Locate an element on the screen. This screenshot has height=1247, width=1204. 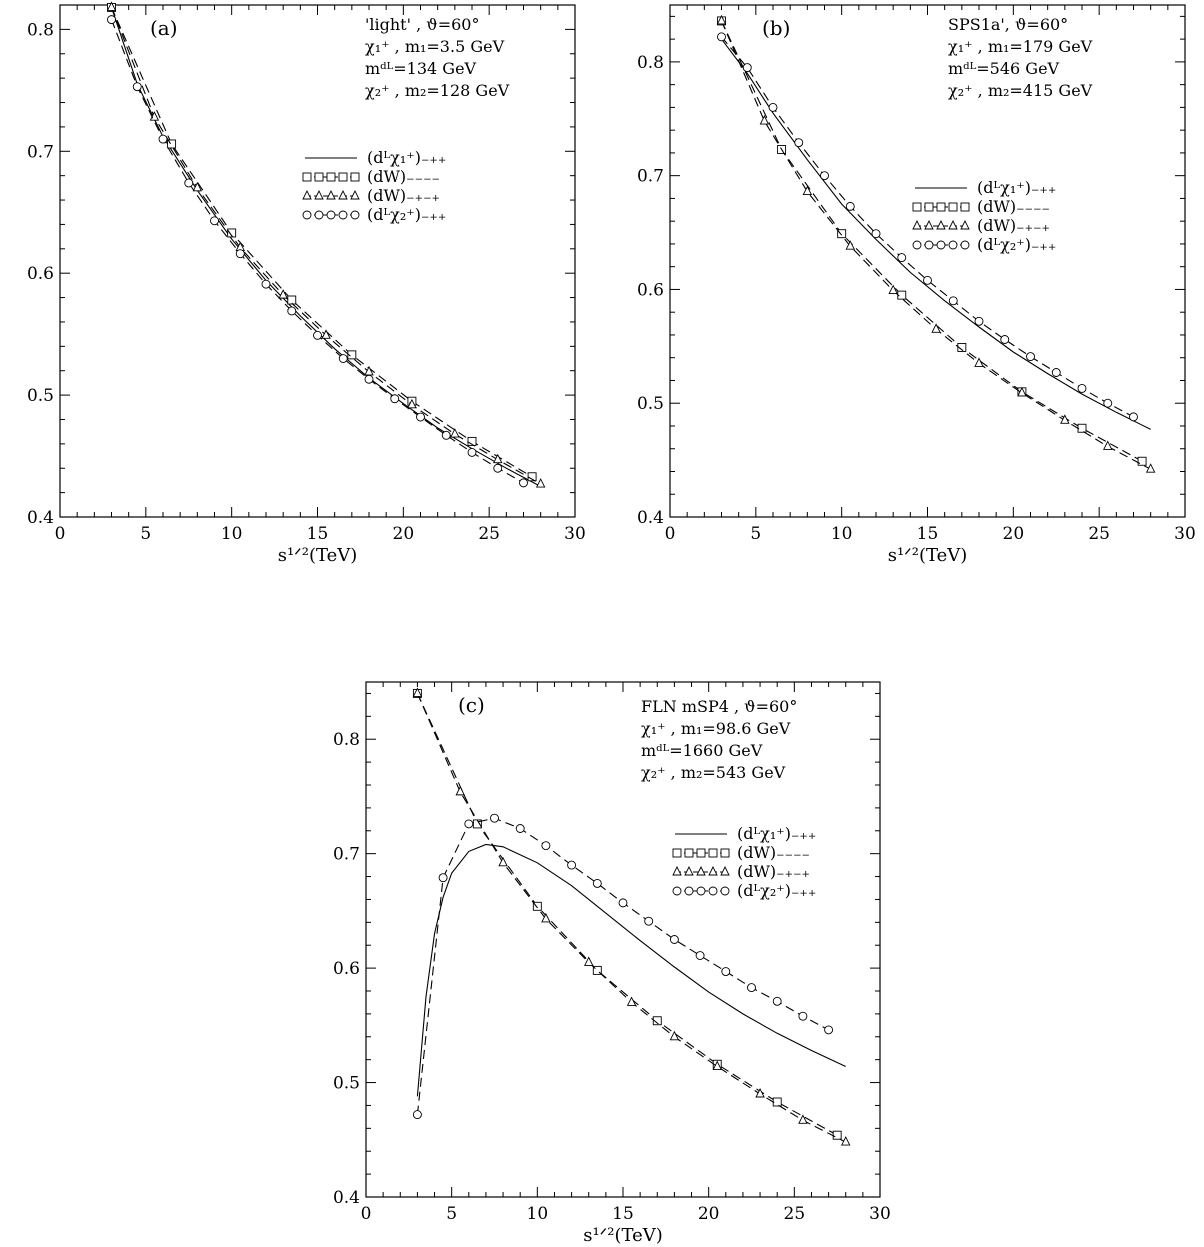
annotation-line: SPS1a', ϑ=60° is located at coordinates (1008, 24).